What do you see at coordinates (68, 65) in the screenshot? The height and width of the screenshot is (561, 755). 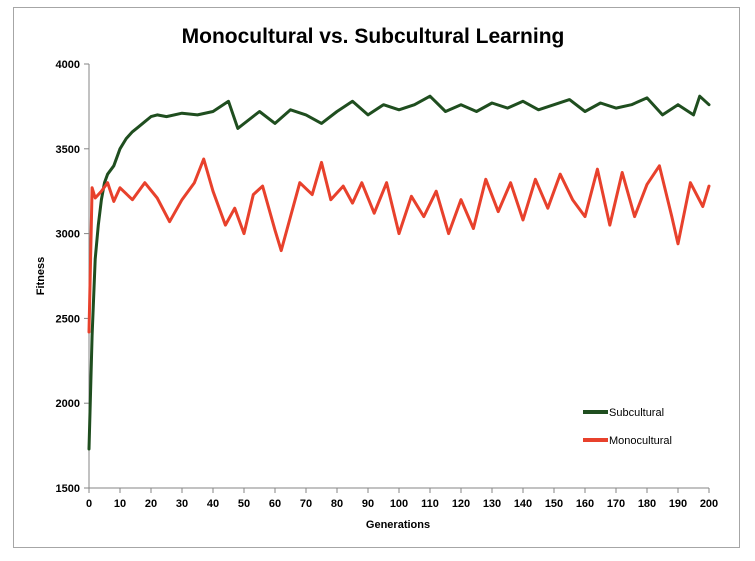 I see `y-tick-label: 4000` at bounding box center [68, 65].